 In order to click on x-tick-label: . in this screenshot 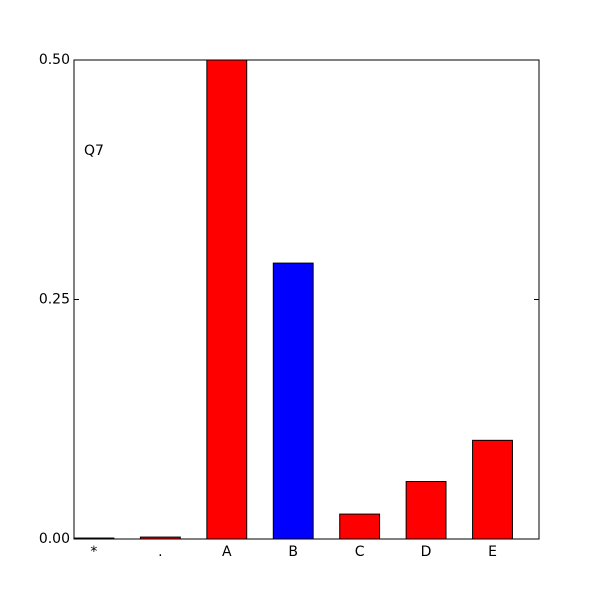, I will do `click(160, 552)`.